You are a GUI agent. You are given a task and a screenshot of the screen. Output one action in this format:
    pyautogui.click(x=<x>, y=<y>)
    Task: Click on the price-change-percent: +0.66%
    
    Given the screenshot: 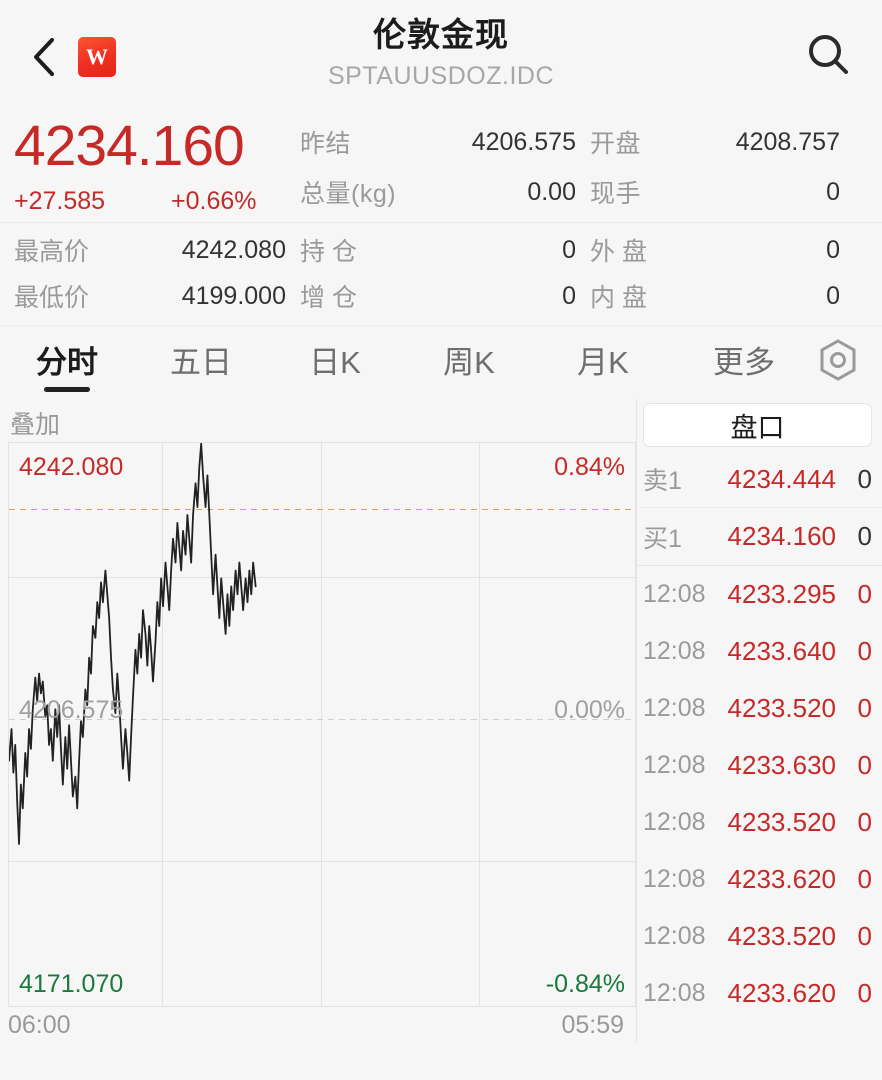 What is the action you would take?
    pyautogui.click(x=214, y=201)
    